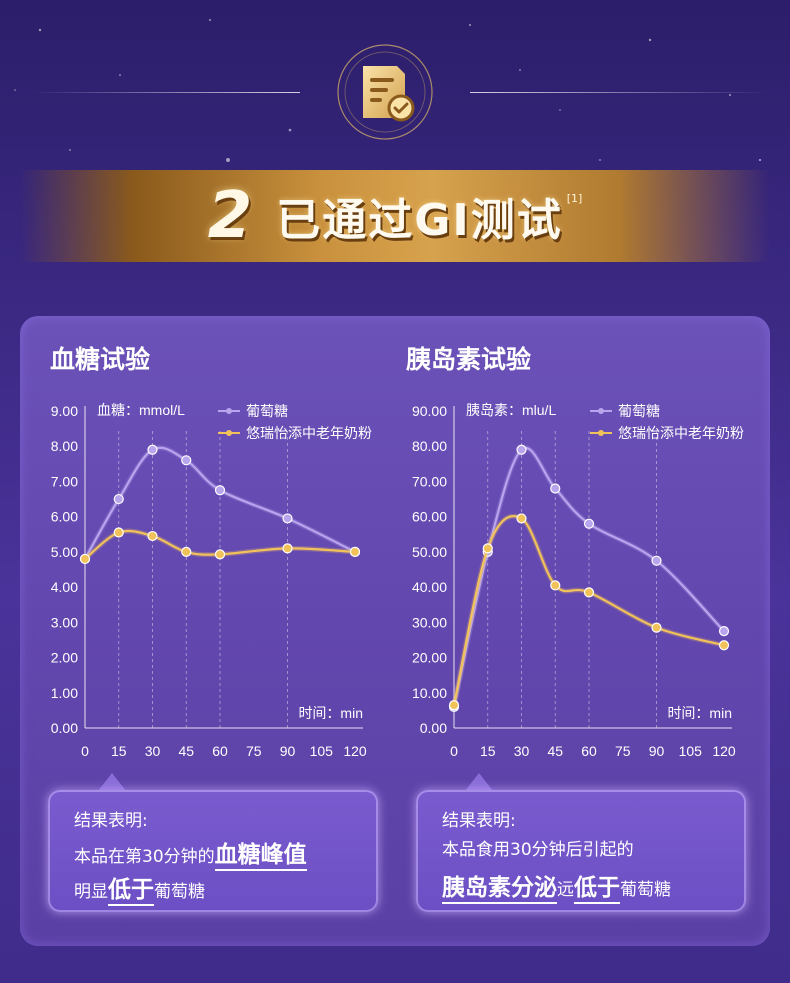 Image resolution: width=790 pixels, height=983 pixels. What do you see at coordinates (260, 856) in the screenshot?
I see `result-highlight: 血糖峰值` at bounding box center [260, 856].